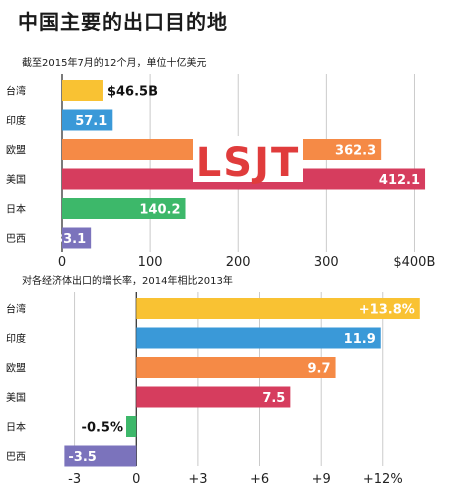 Image resolution: width=452 pixels, height=490 pixels. I want to click on chart2-value-label: 9.7, so click(319, 369).